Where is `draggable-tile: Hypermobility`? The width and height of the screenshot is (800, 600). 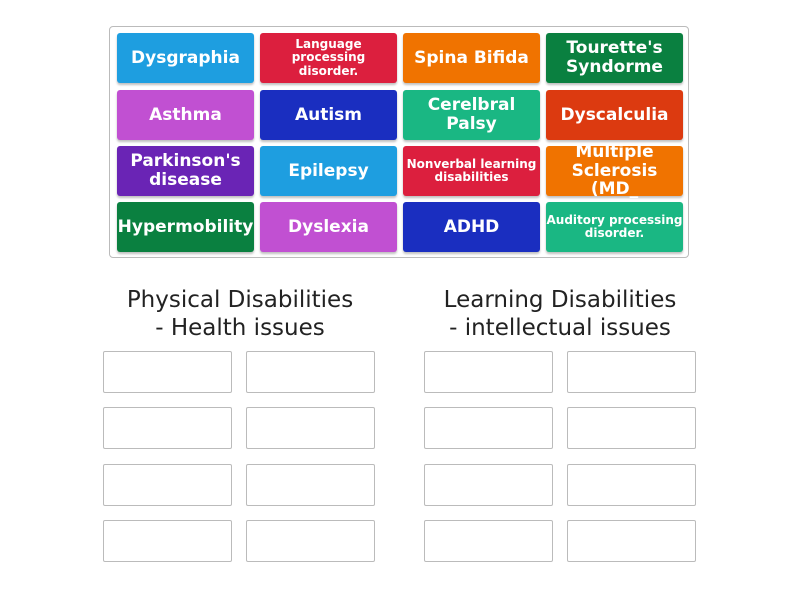 draggable-tile: Hypermobility is located at coordinates (185, 227).